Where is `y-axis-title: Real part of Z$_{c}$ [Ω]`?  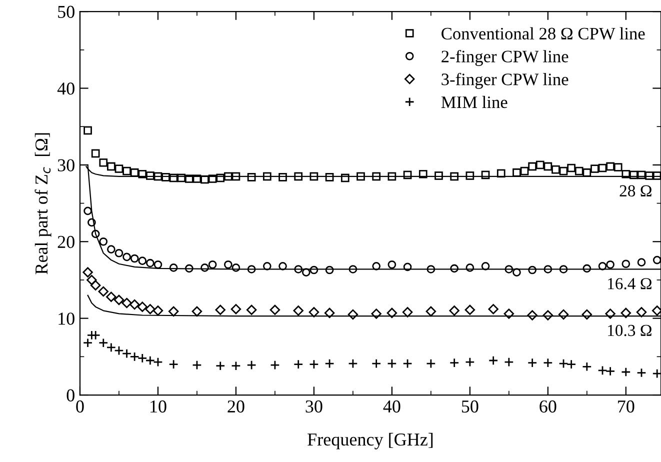 y-axis-title: Real part of Z$_{c}$ [Ω] is located at coordinates (43, 203).